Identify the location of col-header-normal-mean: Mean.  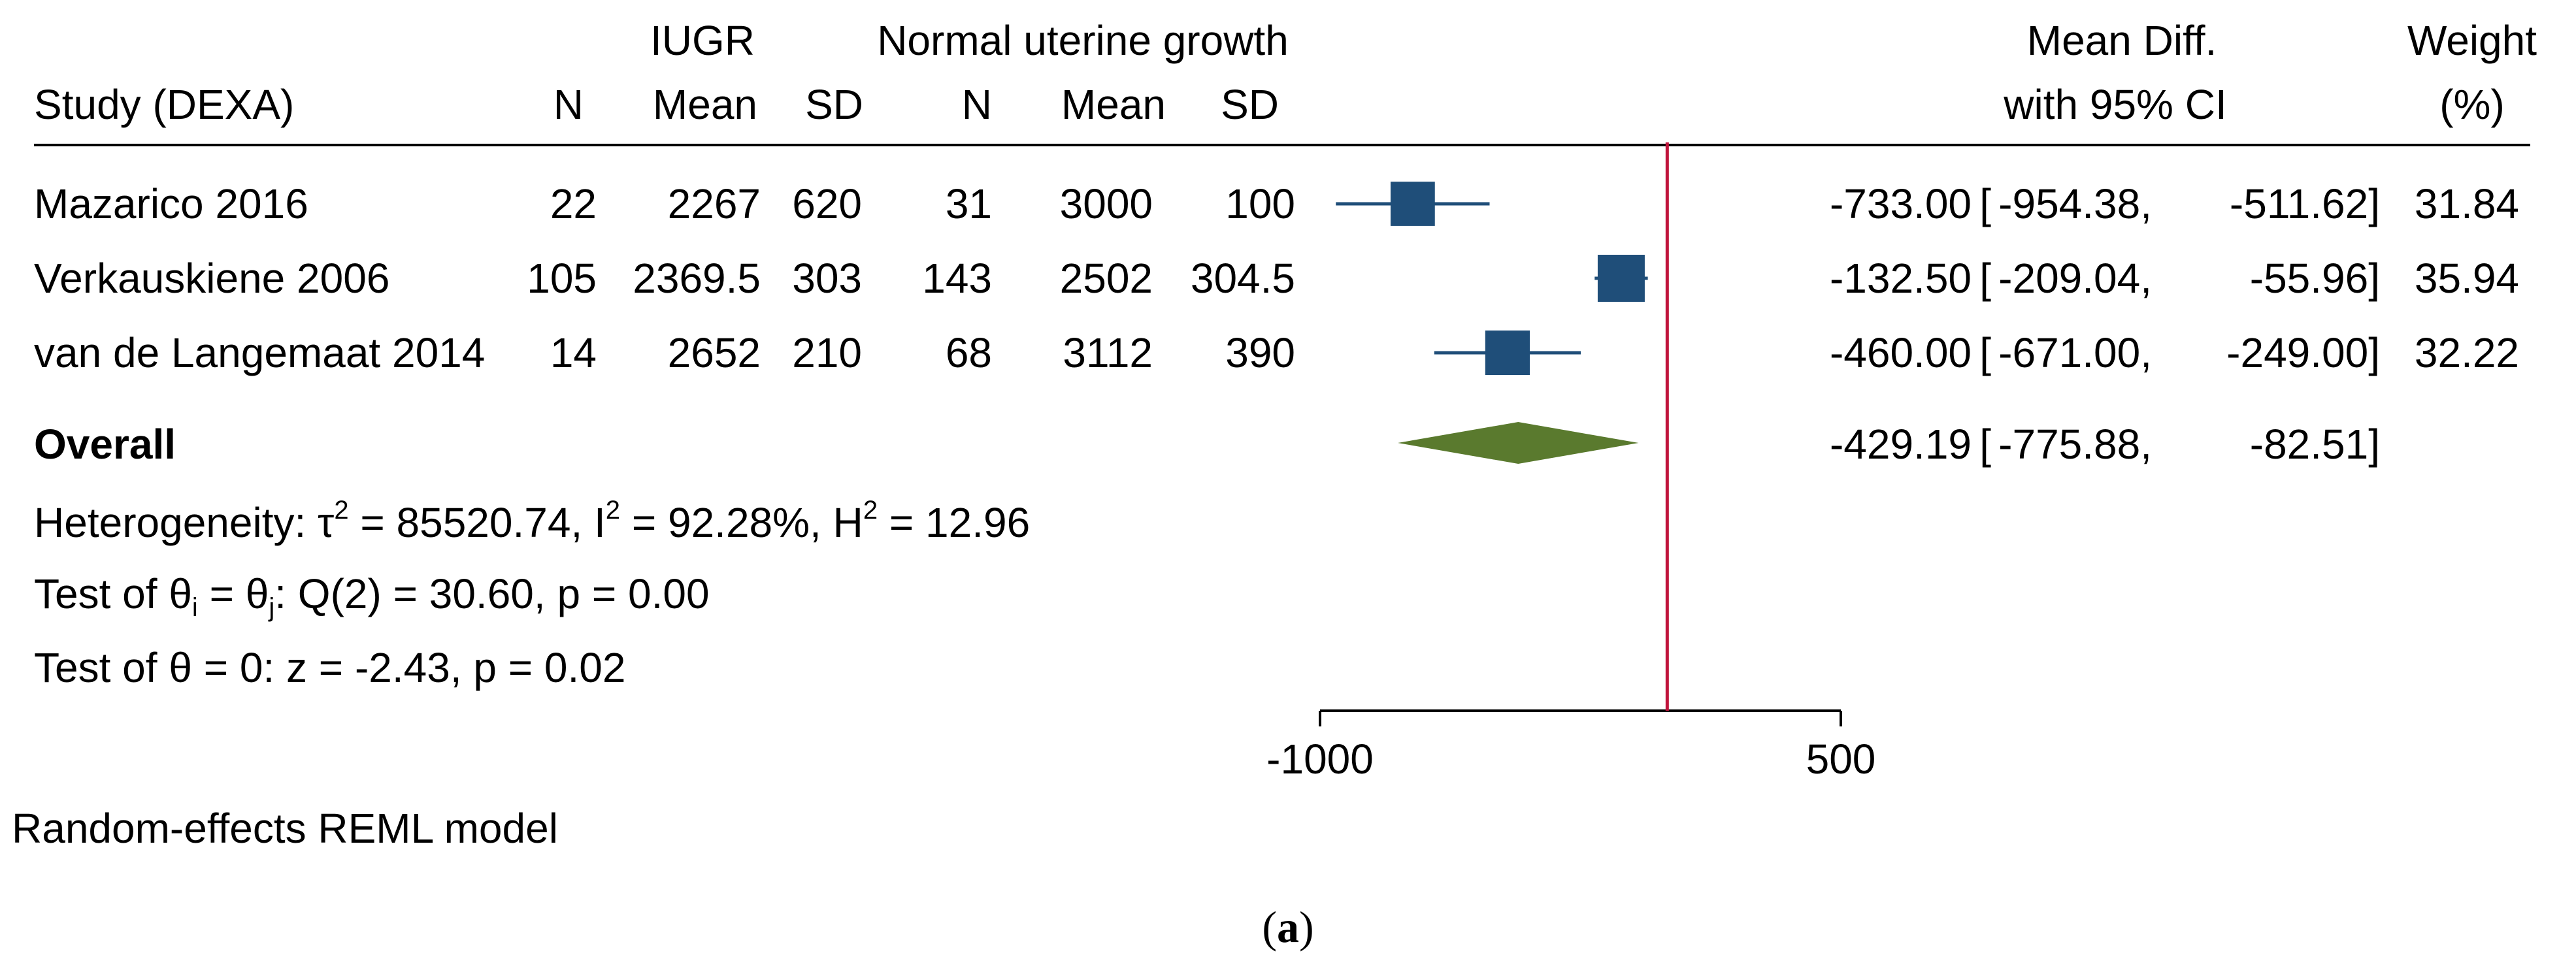
(1113, 105).